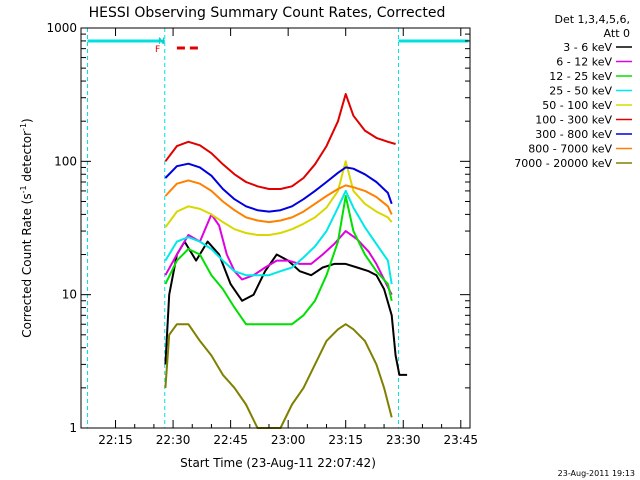  I want to click on y-axis-label: Corrected Count Rate (s-1 detector-1), so click(26, 227).